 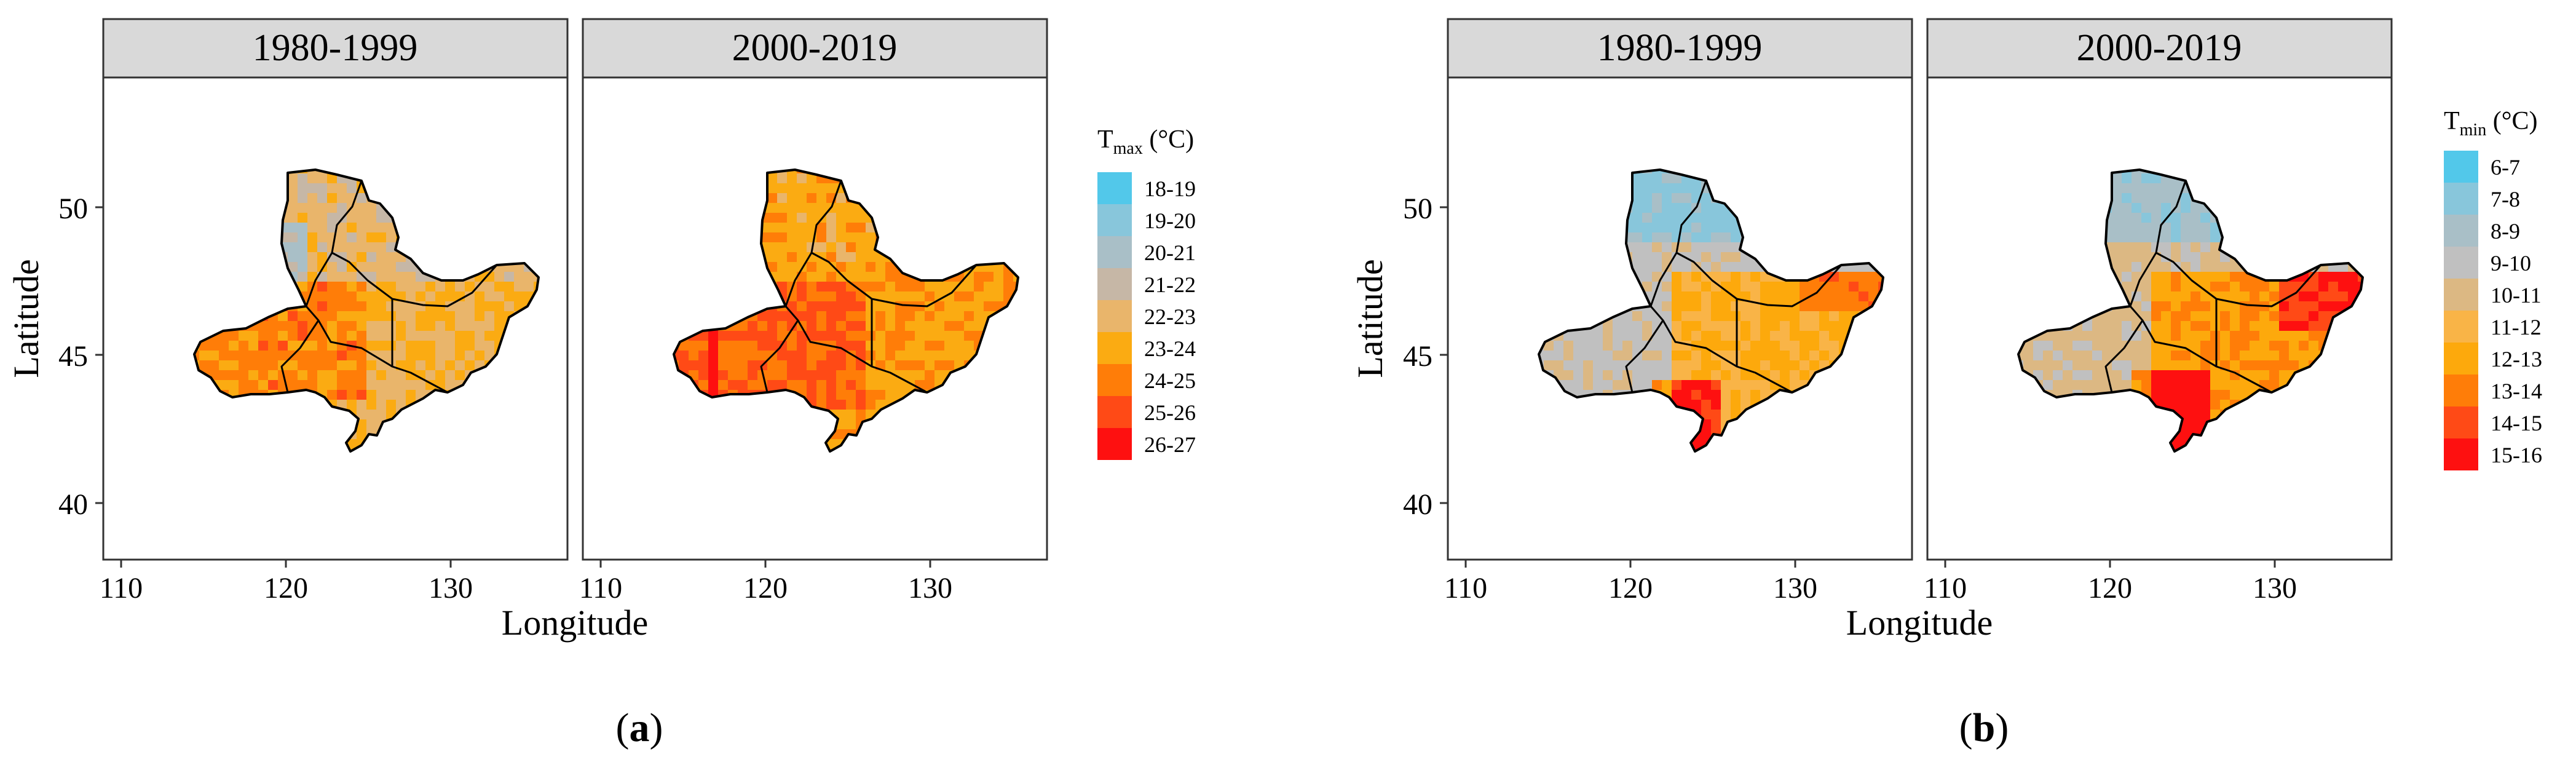 I want to click on caption-b: (b), so click(x=1984, y=727).